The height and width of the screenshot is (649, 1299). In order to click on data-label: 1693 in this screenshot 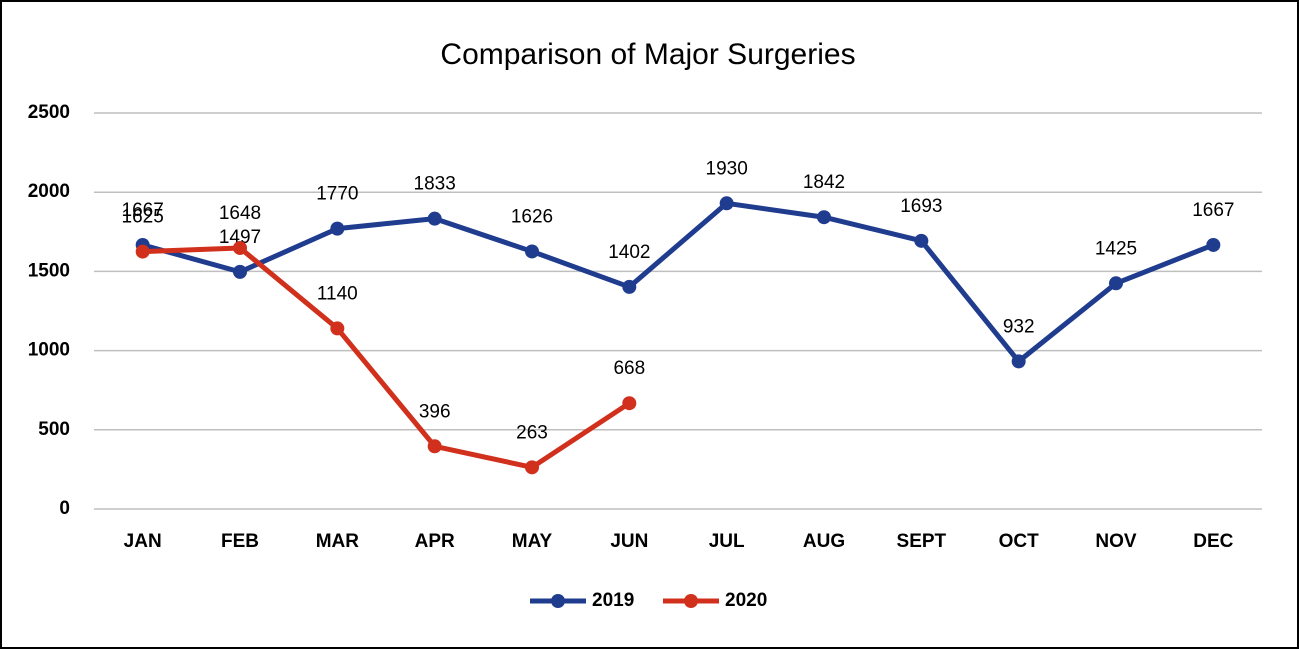, I will do `click(921, 206)`.